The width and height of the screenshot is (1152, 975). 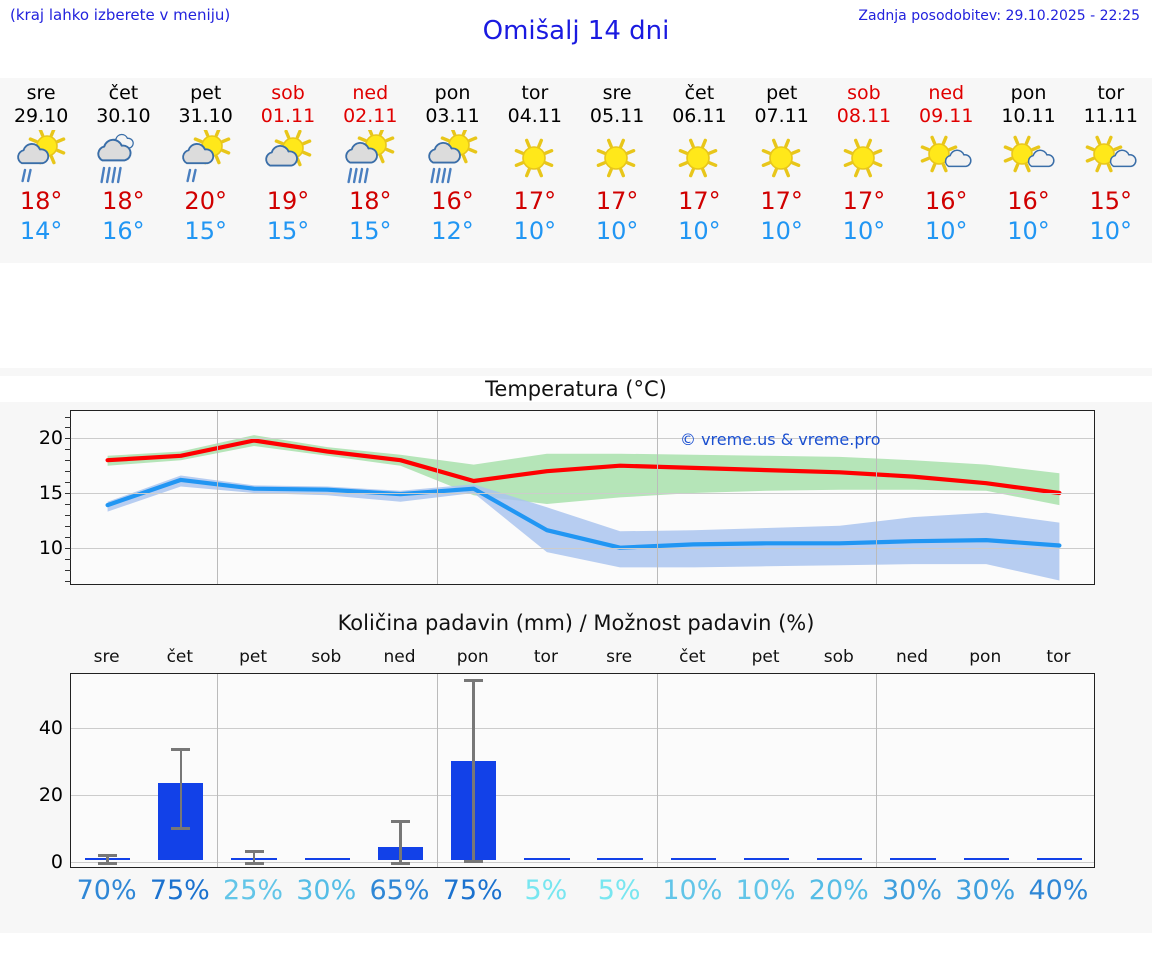 I want to click on day-column: sob 08.11 17° 10°, so click(x=864, y=162).